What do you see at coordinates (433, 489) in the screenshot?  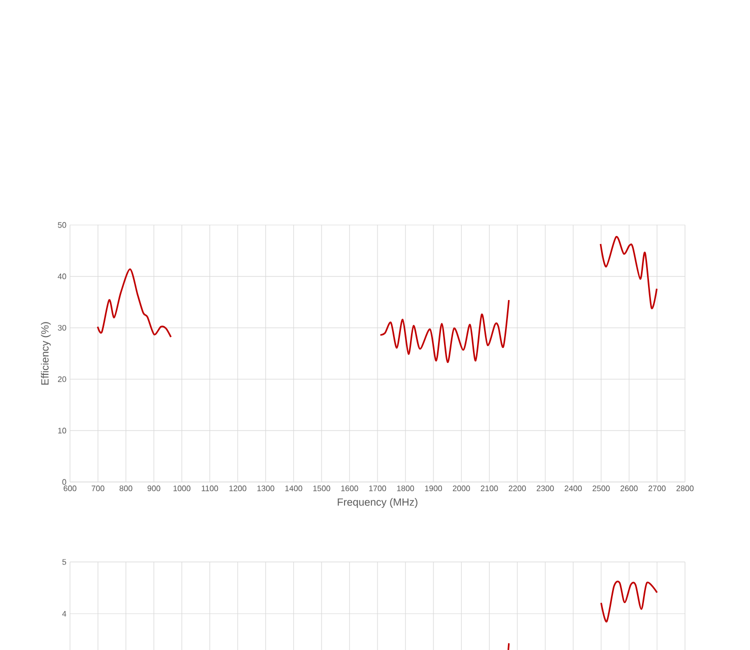 I see `x-tick-label: 1900` at bounding box center [433, 489].